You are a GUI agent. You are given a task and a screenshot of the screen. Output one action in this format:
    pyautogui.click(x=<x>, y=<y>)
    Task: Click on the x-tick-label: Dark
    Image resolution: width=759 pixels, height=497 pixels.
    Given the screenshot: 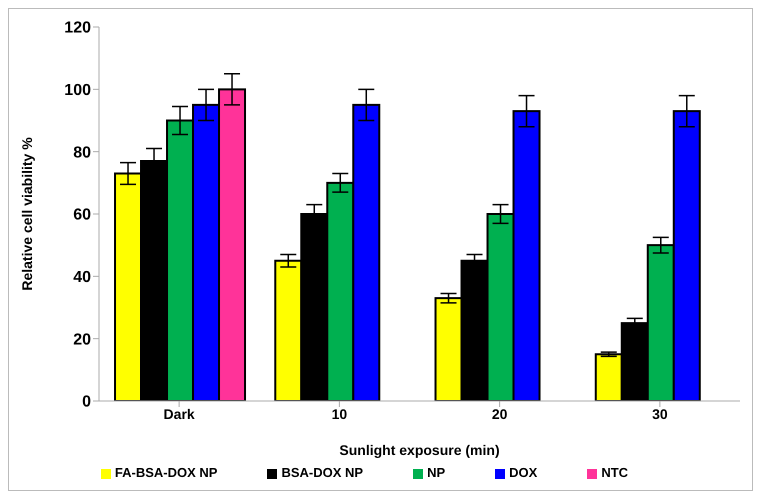 What is the action you would take?
    pyautogui.click(x=179, y=414)
    